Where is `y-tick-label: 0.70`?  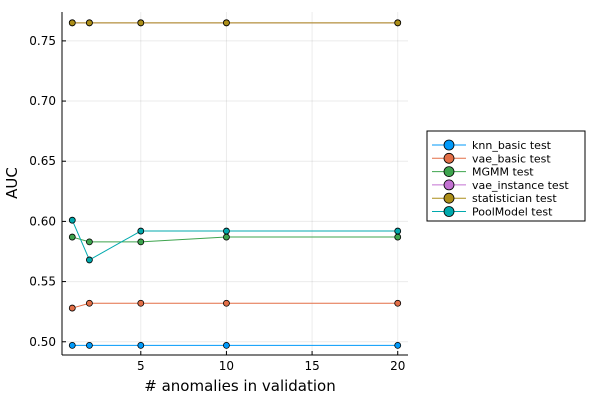 y-tick-label: 0.70 is located at coordinates (42, 101).